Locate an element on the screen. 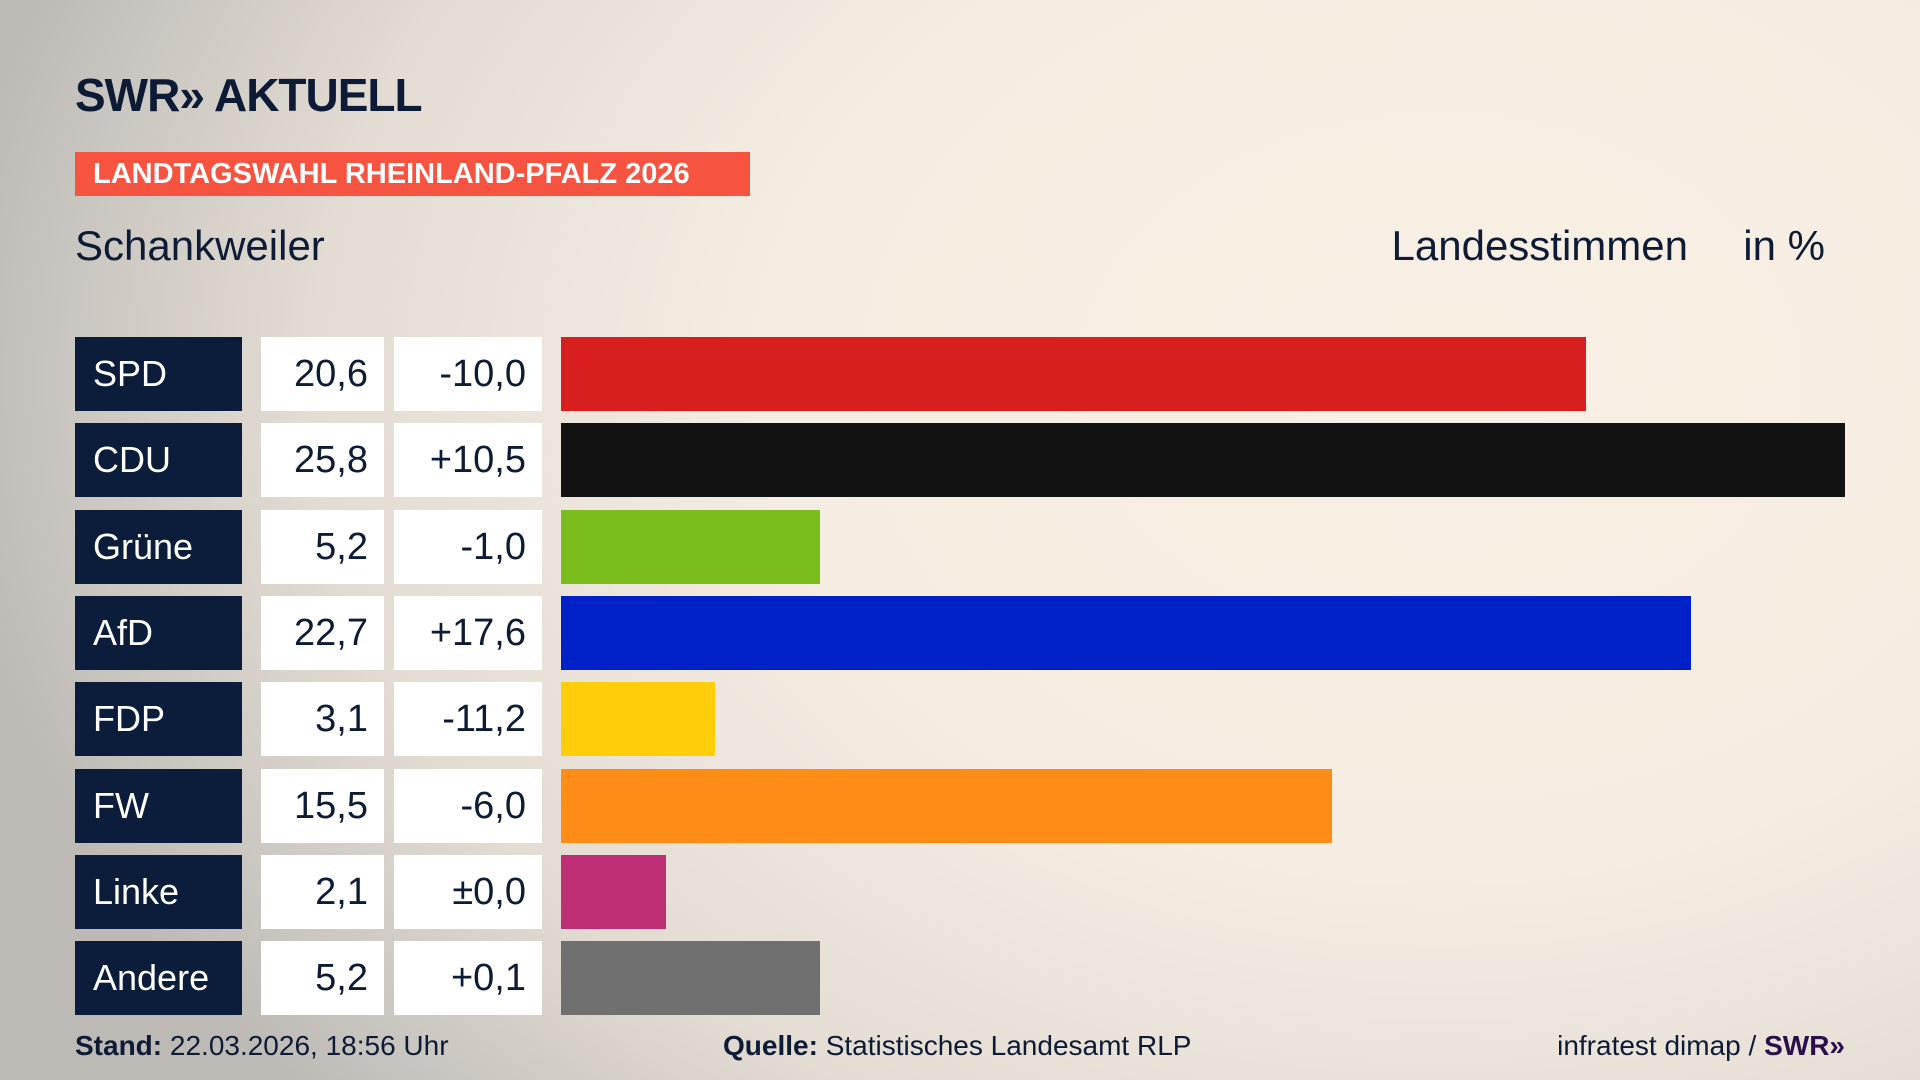 Image resolution: width=1920 pixels, height=1080 pixels. party-label: SPD is located at coordinates (158, 374).